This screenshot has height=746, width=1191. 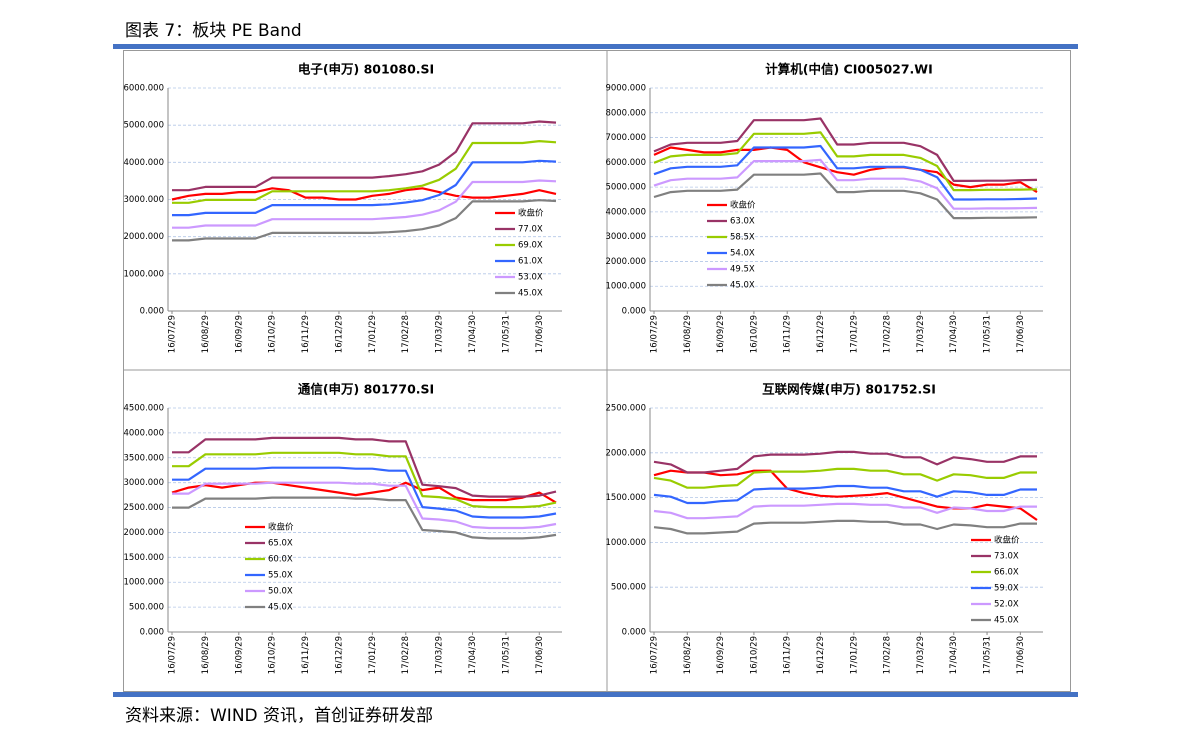 What do you see at coordinates (530, 278) in the screenshot?
I see `legend-label: 53.0X` at bounding box center [530, 278].